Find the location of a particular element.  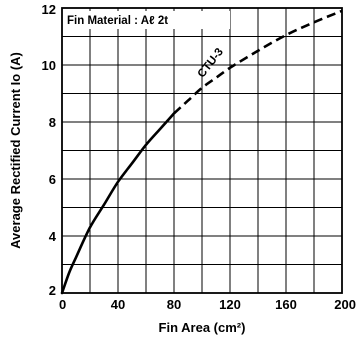

y-tick-label: 2 is located at coordinates (52, 290).